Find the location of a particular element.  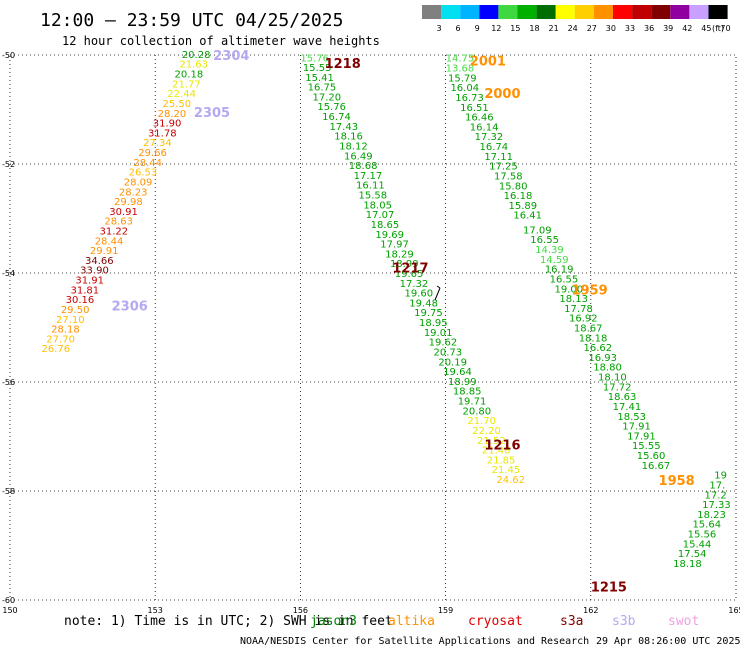

wave-height-value: 18.95 is located at coordinates (433, 323).